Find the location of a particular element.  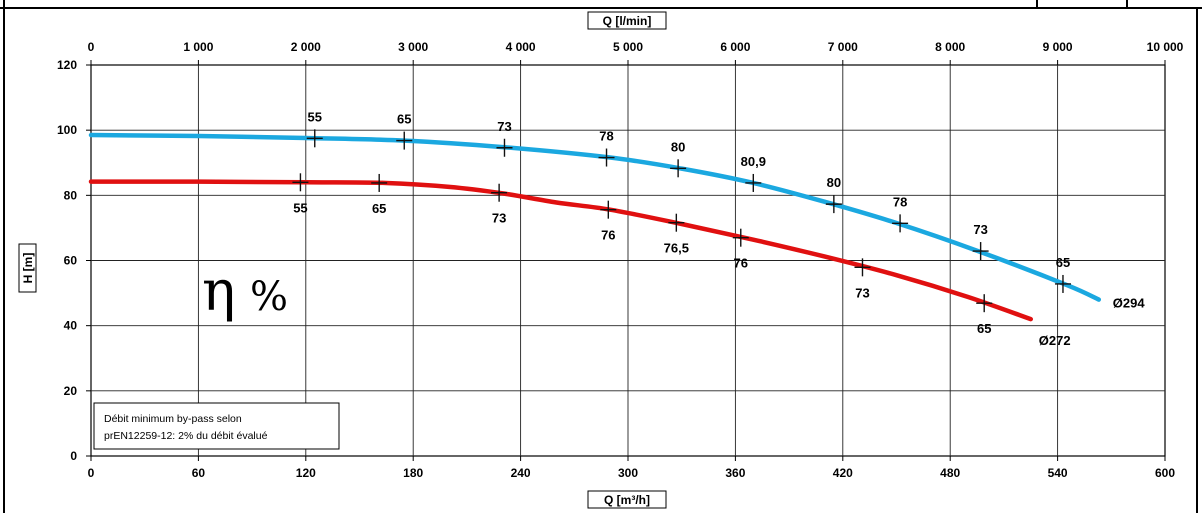

x-bottom-tick-label: 120 is located at coordinates (306, 473).